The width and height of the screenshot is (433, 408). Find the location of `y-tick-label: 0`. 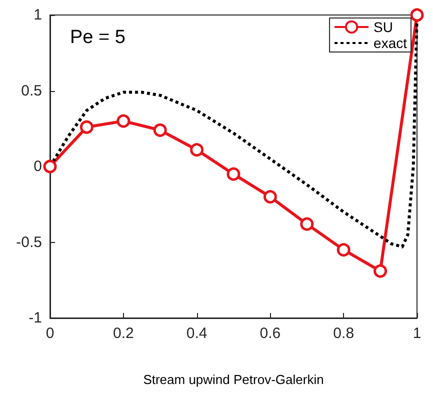

y-tick-label: 0 is located at coordinates (38, 166).